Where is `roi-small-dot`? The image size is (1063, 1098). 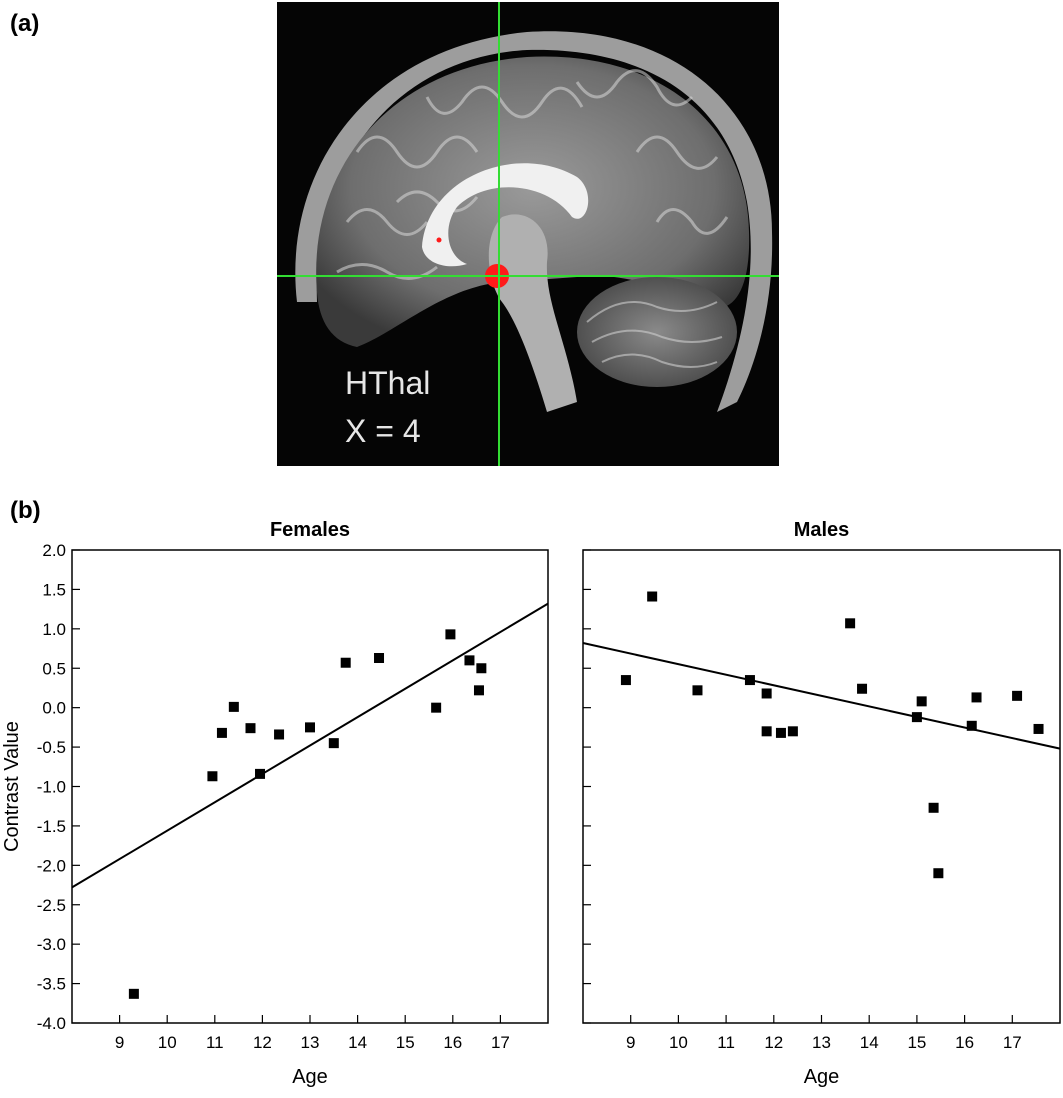 roi-small-dot is located at coordinates (439, 240).